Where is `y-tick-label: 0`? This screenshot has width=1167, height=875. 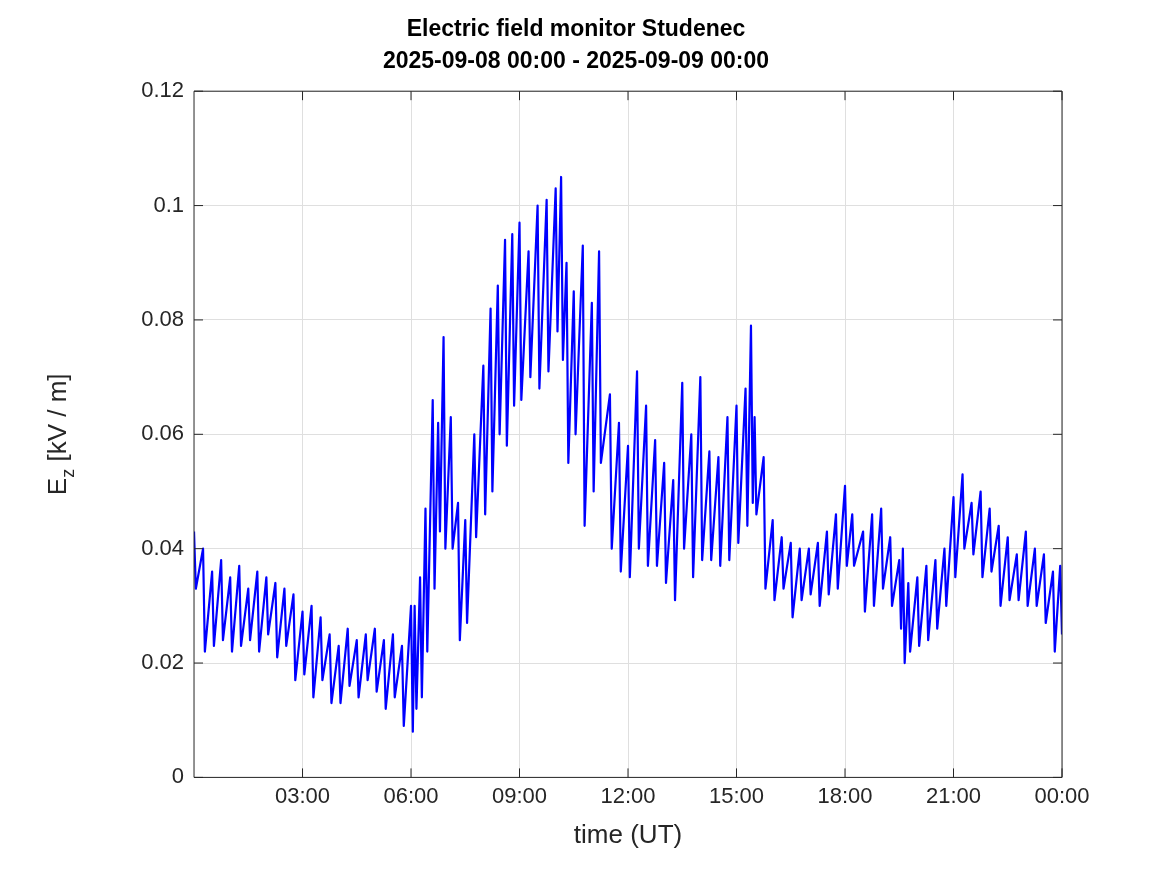 y-tick-label: 0 is located at coordinates (178, 776).